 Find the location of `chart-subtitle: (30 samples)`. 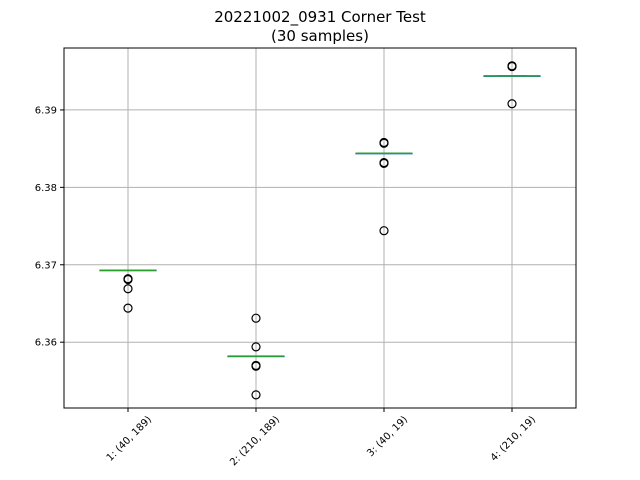

chart-subtitle: (30 samples) is located at coordinates (320, 36).